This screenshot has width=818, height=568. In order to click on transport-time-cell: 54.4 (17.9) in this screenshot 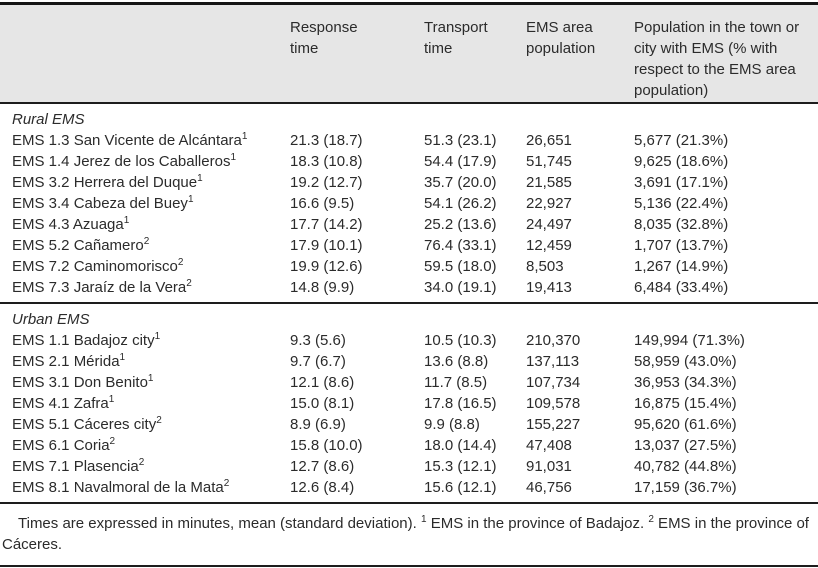, I will do `click(460, 161)`.